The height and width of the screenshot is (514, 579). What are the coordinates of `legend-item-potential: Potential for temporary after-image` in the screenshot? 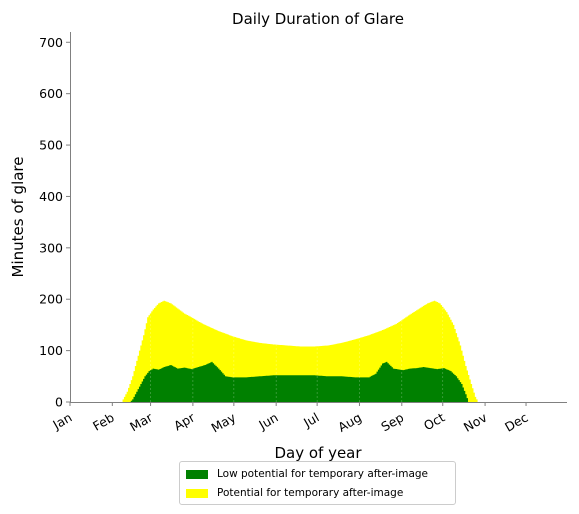 It's located at (294, 493).